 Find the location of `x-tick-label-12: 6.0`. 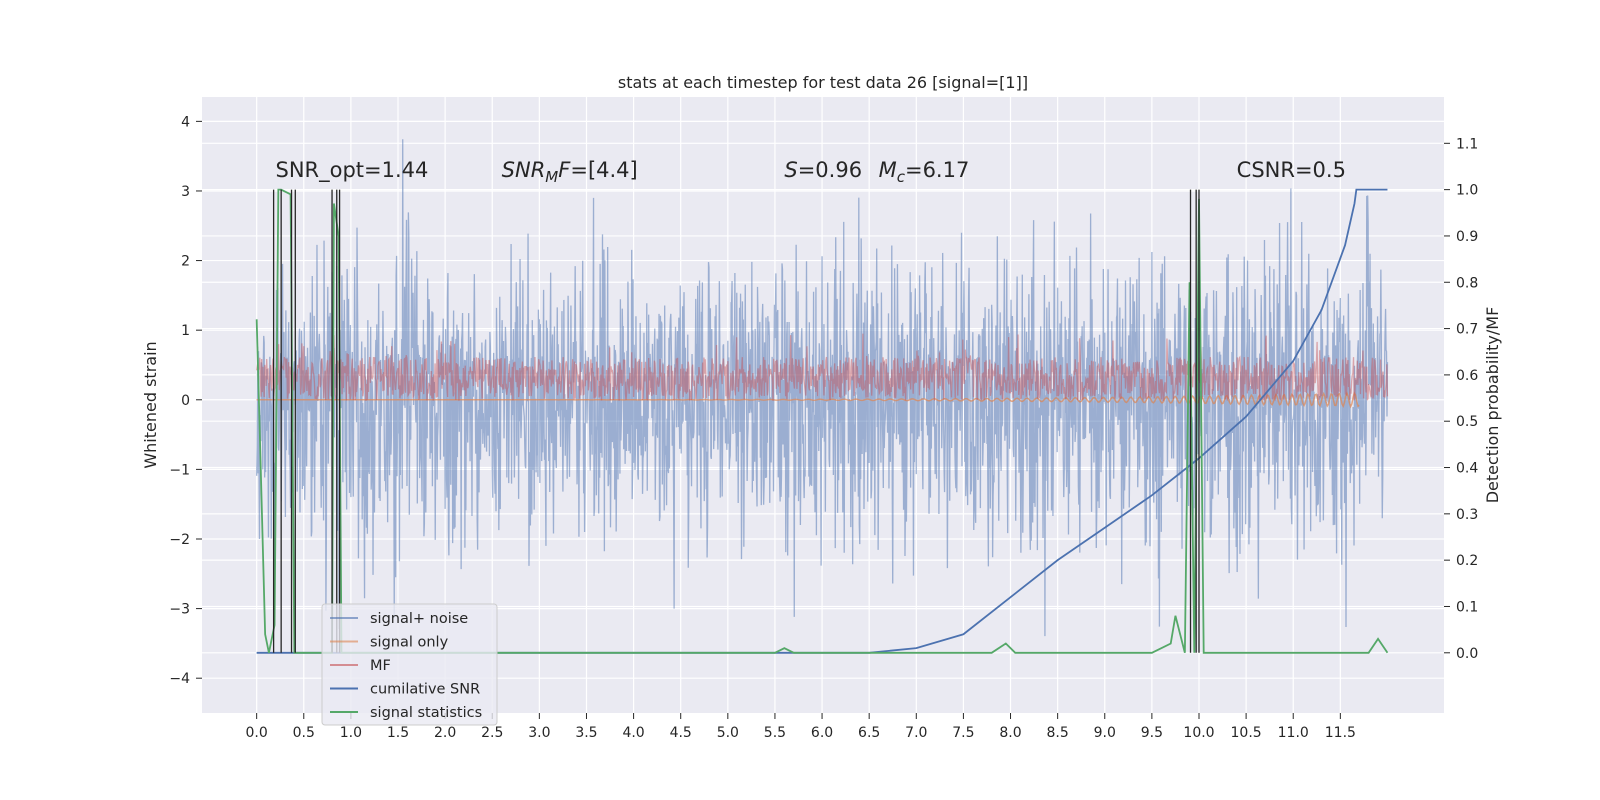

x-tick-label-12: 6.0 is located at coordinates (822, 733).